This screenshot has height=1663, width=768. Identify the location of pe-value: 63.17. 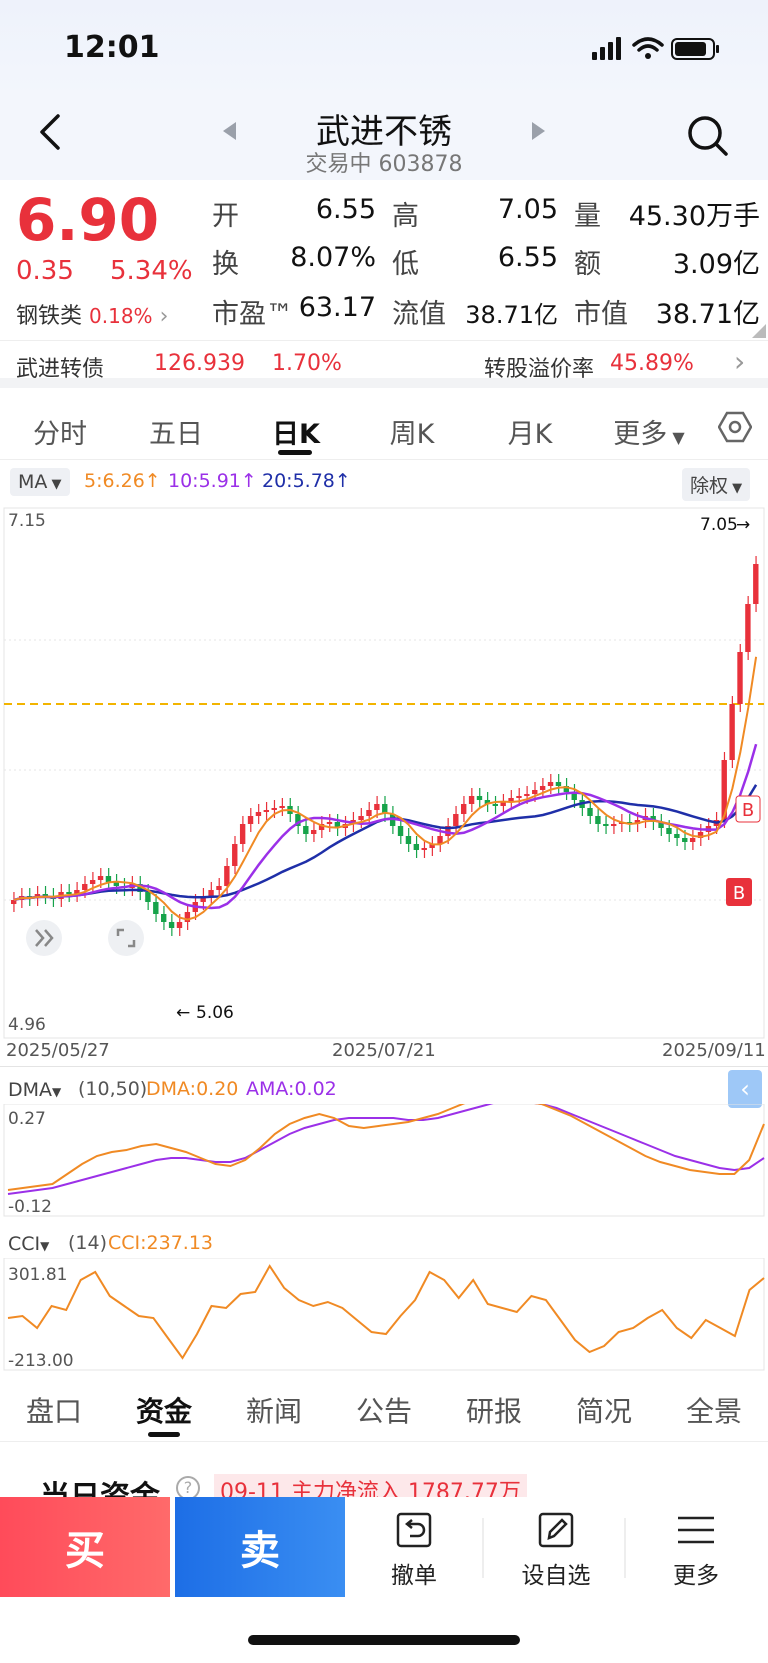
(337, 307).